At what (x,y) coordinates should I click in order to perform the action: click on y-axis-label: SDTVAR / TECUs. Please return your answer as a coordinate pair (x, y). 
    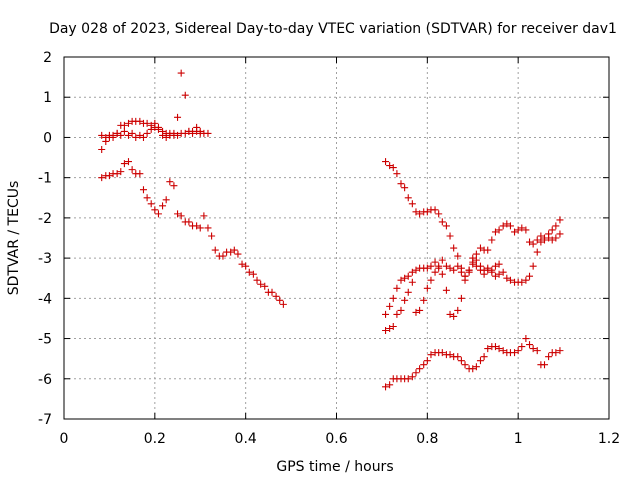
    Looking at the image, I should click on (14, 238).